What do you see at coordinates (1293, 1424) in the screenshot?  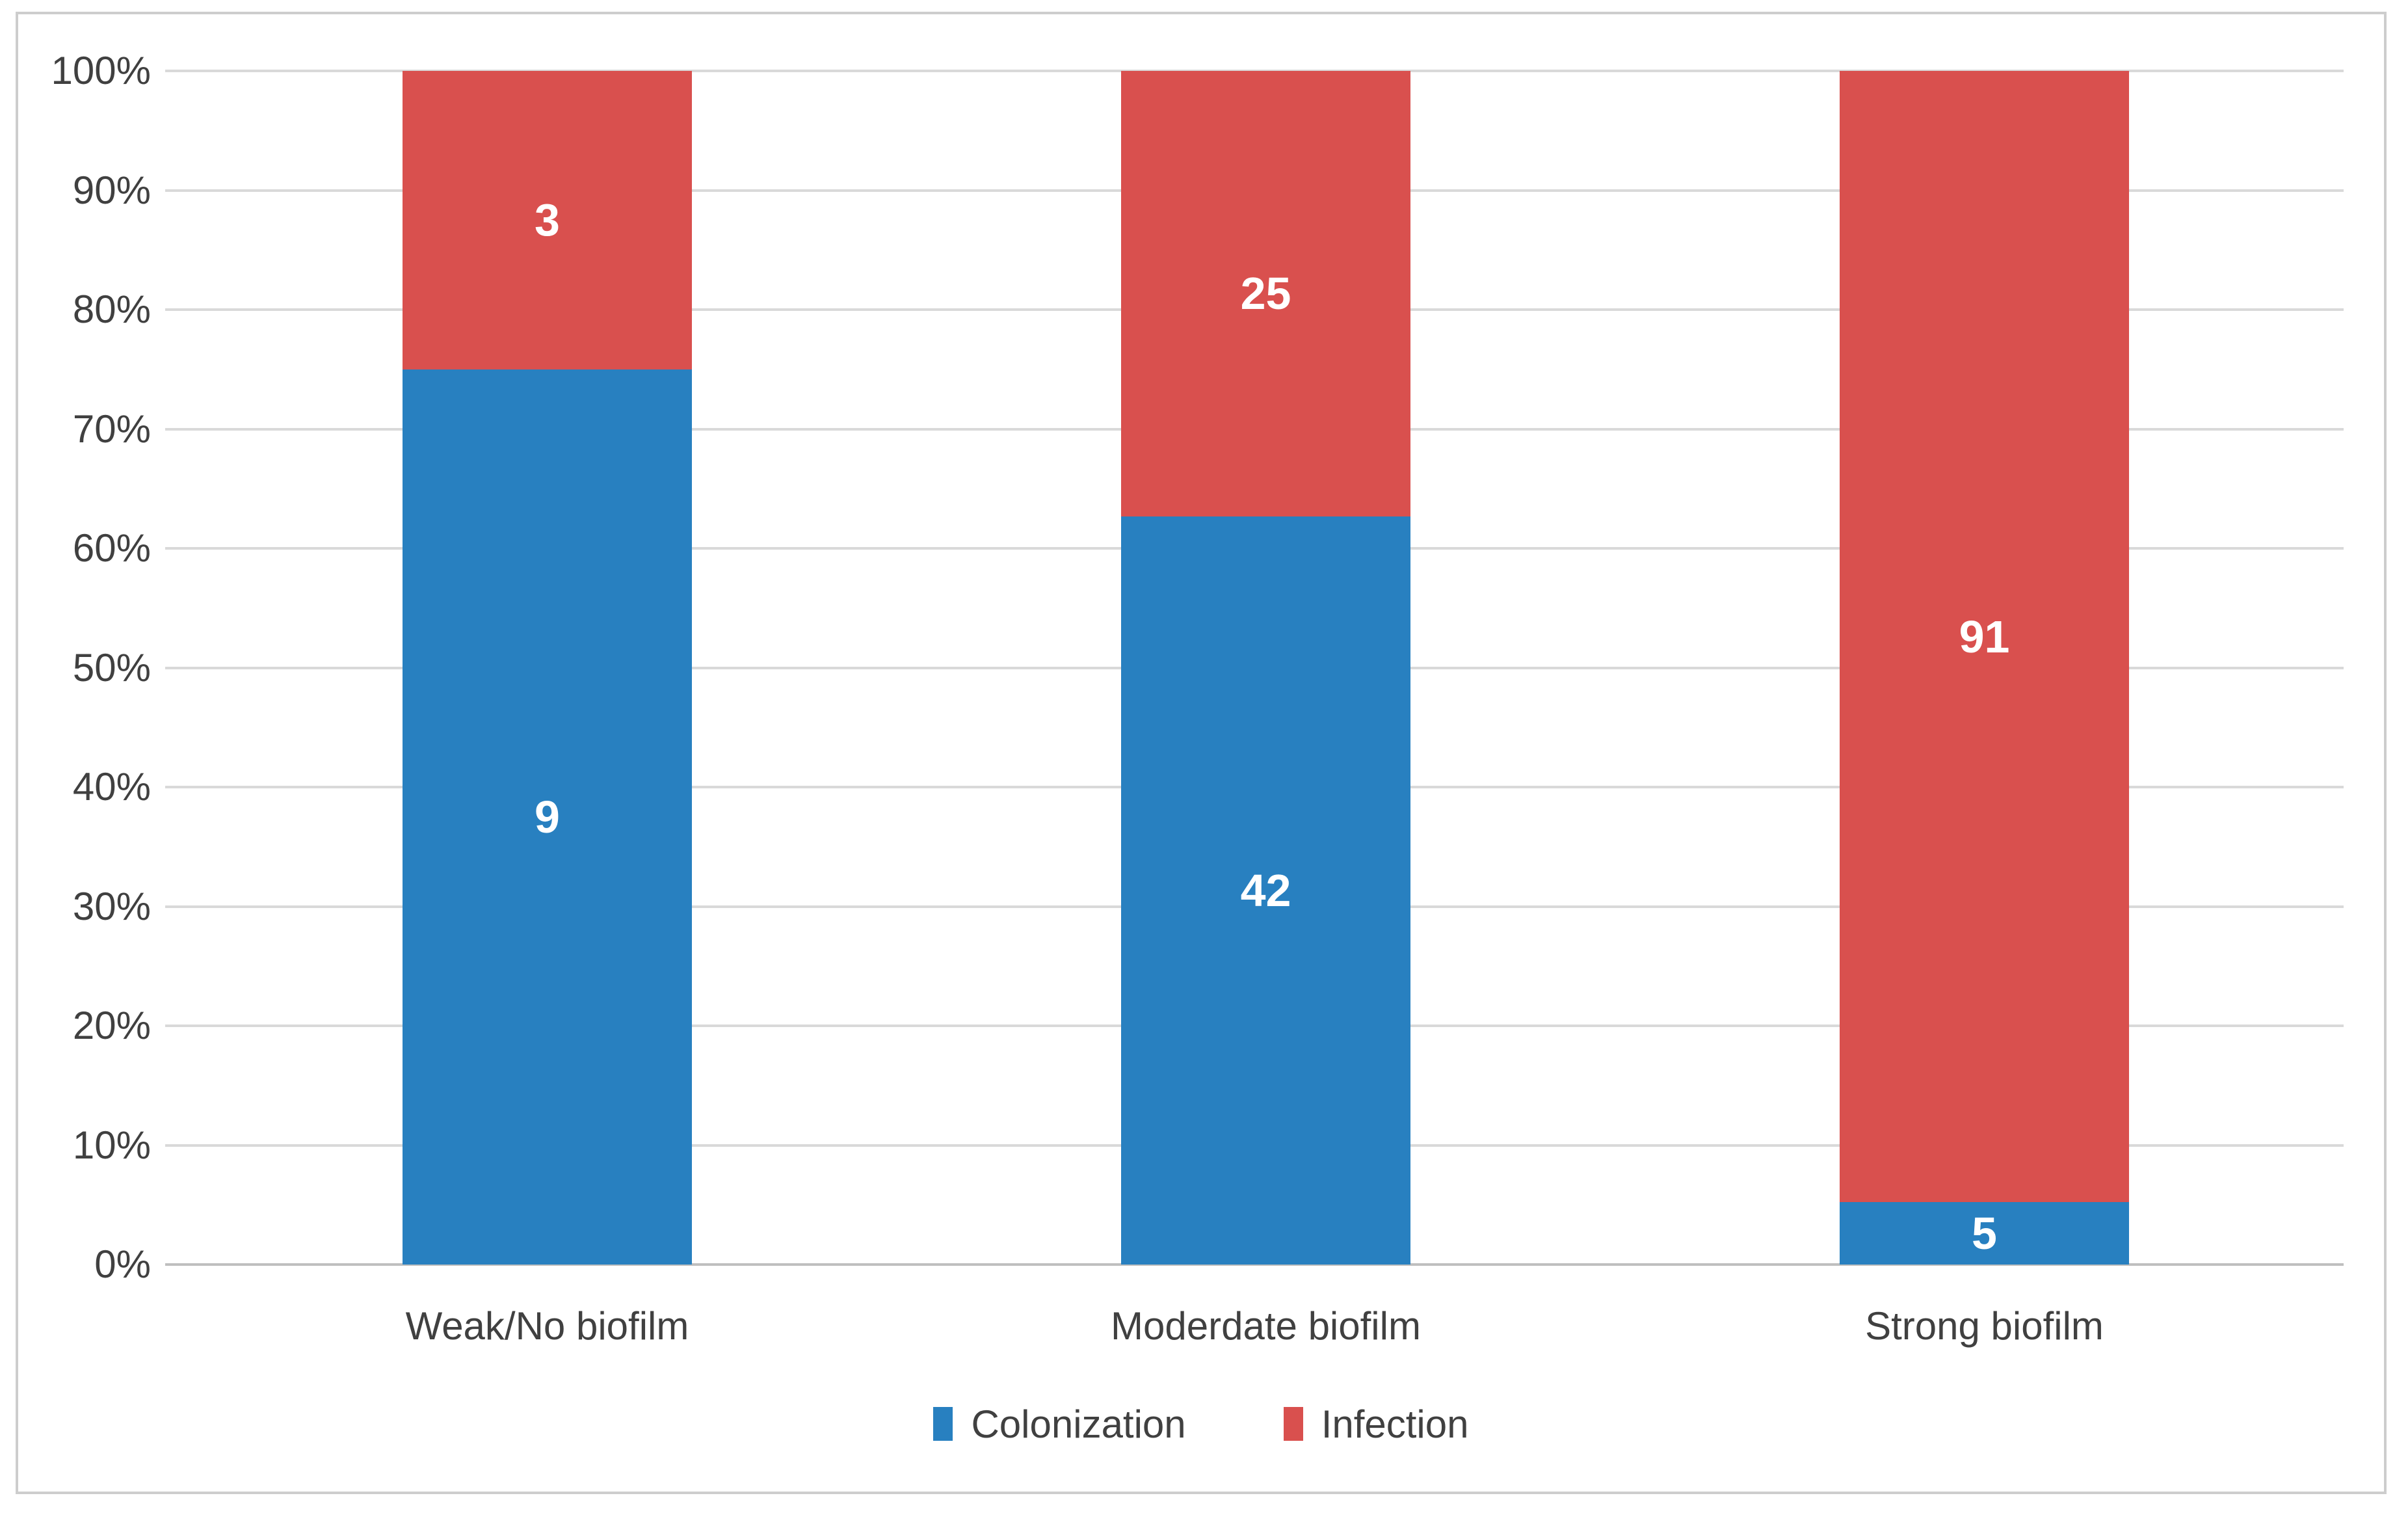 I see `legend-swatch-infection` at bounding box center [1293, 1424].